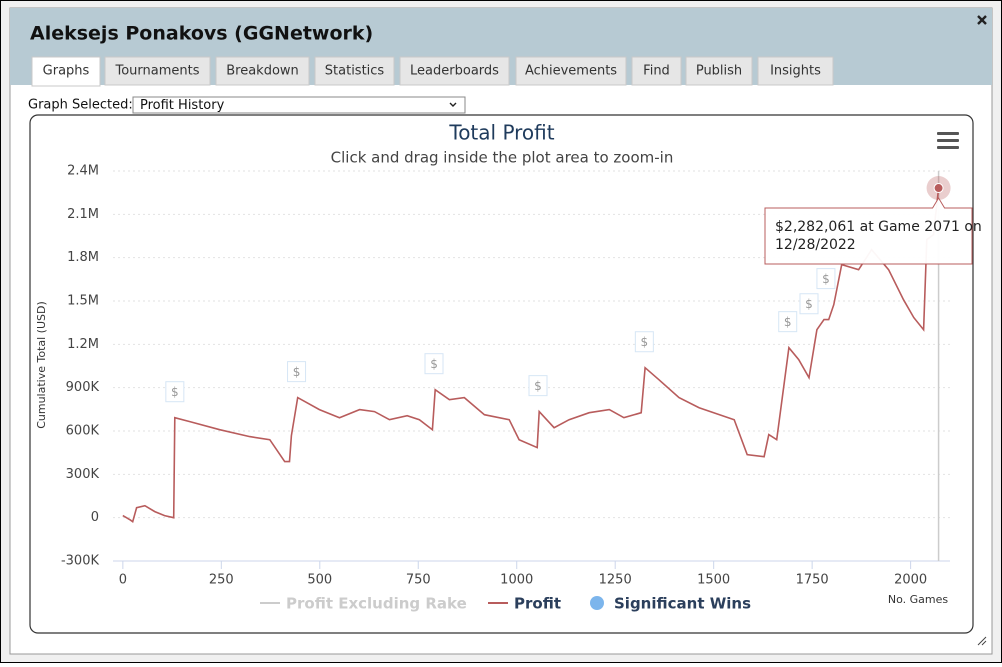 This screenshot has width=1002, height=667. I want to click on x-tick-label: 0, so click(123, 580).